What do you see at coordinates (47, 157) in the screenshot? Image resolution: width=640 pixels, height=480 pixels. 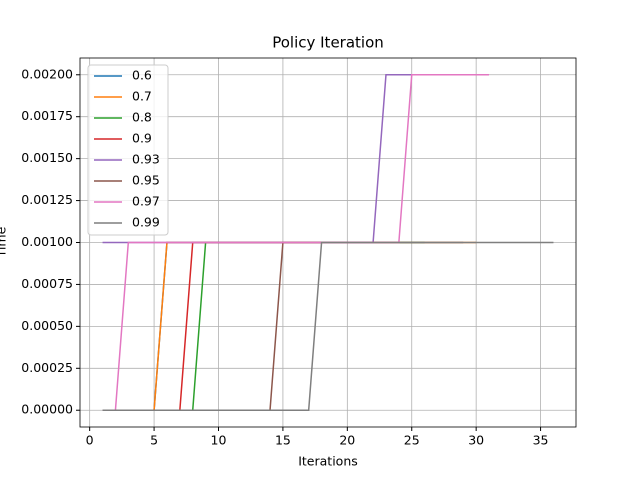 I see `y-tick-label: 0.00150` at bounding box center [47, 157].